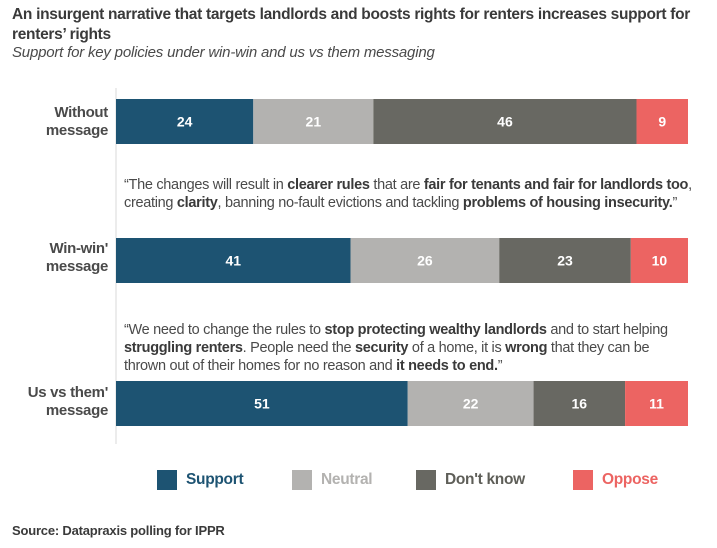 This screenshot has width=717, height=548. I want to click on quote-emphasis: problems of housing insecurity., so click(567, 203).